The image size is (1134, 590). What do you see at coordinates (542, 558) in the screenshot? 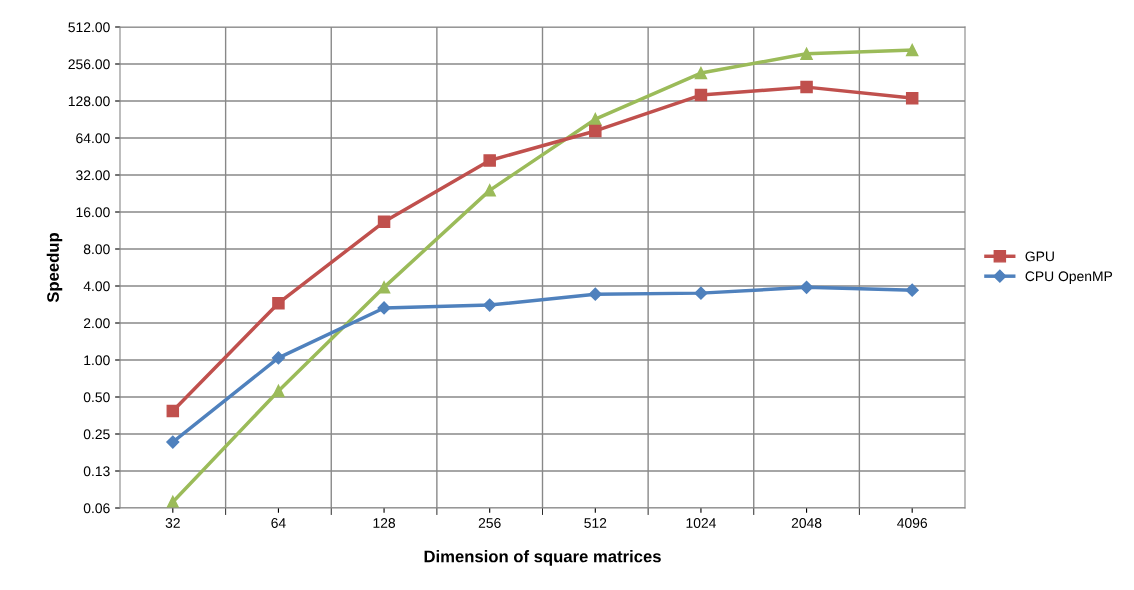
I see `x-axis-title: Dimension of square matrices` at bounding box center [542, 558].